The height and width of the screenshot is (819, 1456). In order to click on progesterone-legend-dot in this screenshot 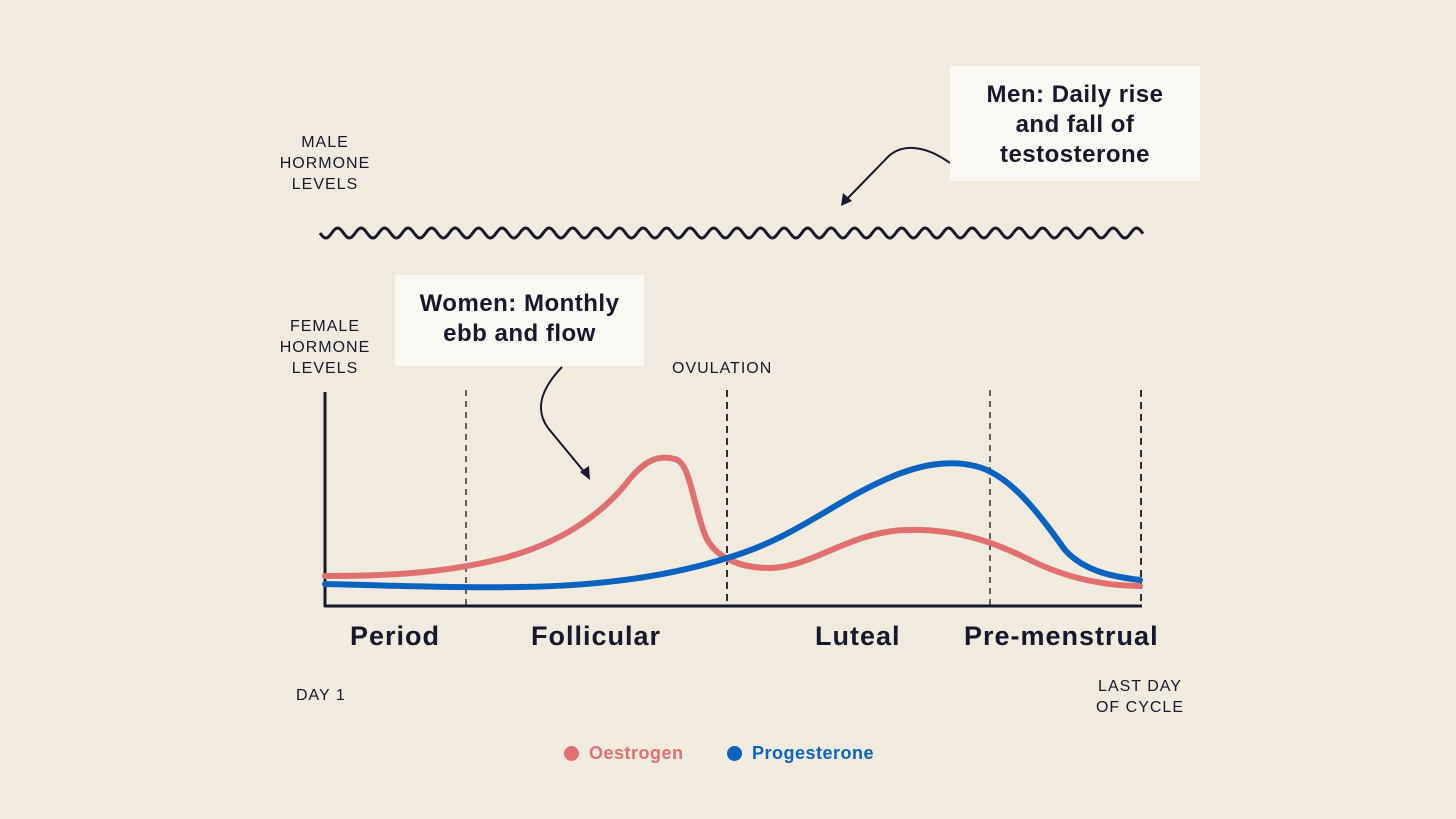, I will do `click(734, 753)`.